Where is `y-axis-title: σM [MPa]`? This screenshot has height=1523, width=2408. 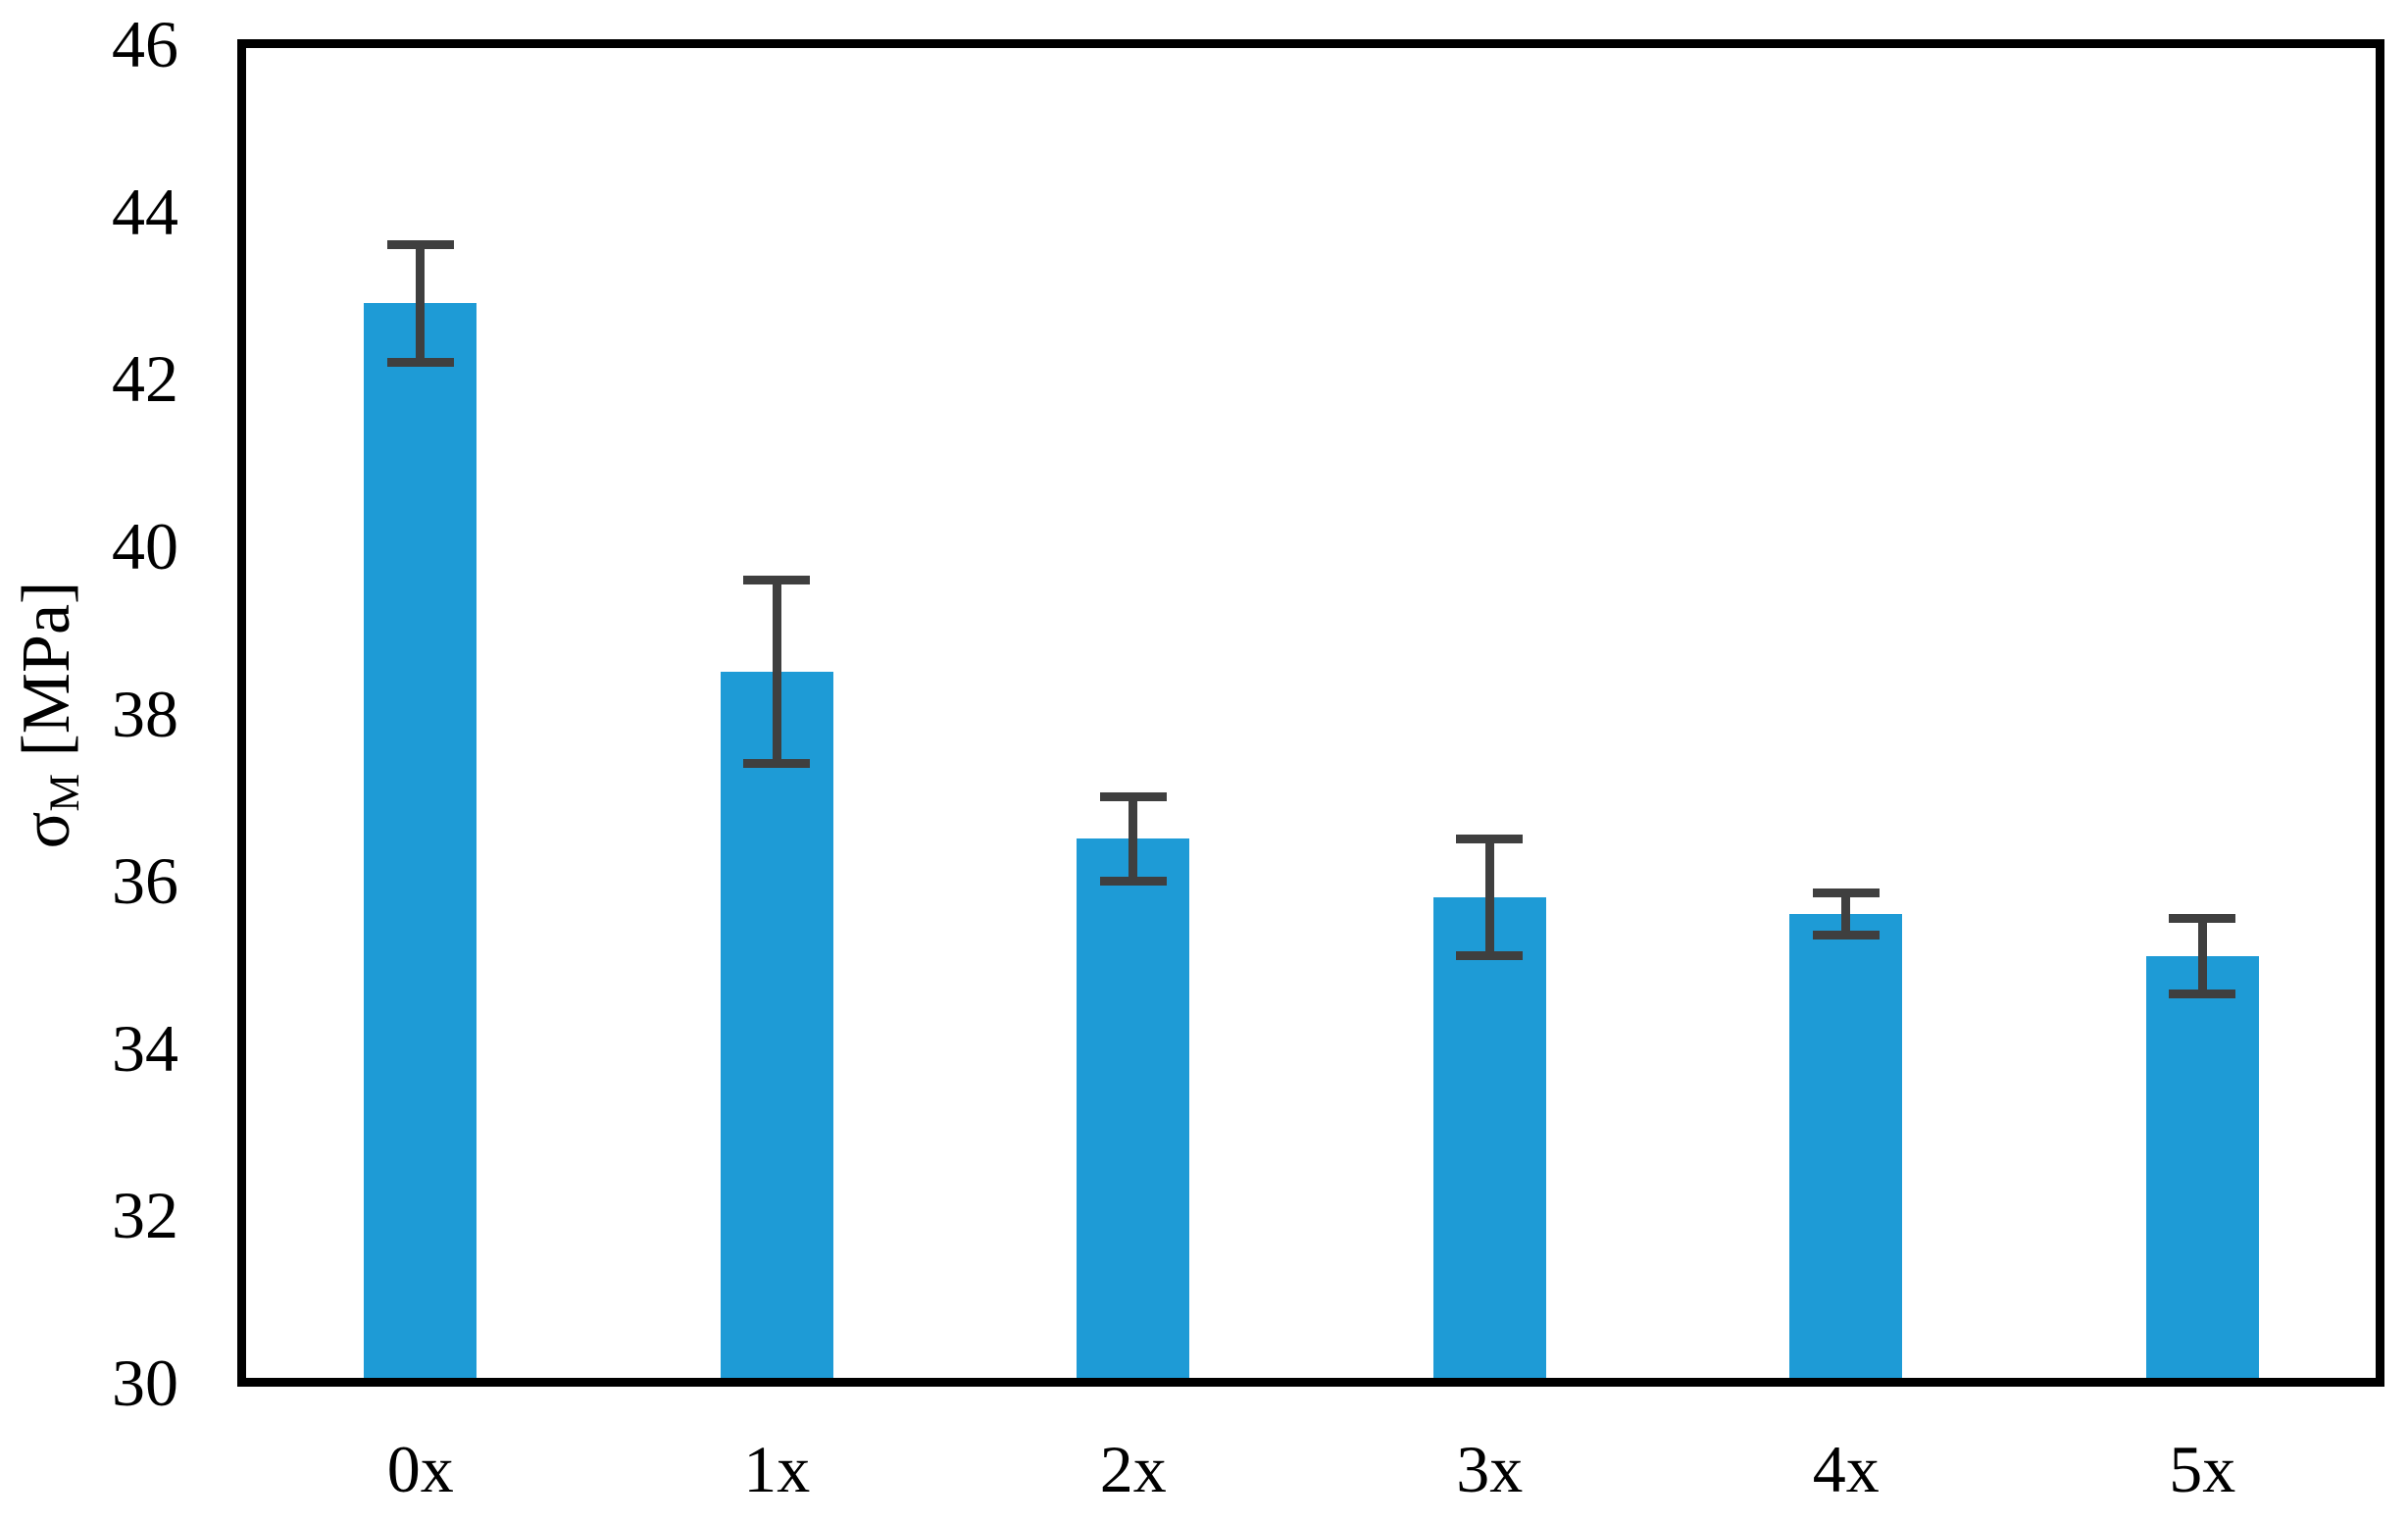 y-axis-title: σM [MPa] is located at coordinates (54, 715).